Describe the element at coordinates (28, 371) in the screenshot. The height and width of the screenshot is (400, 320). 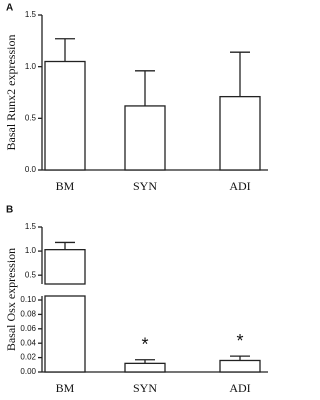
I see `y-tick-label: 0.00` at that location.